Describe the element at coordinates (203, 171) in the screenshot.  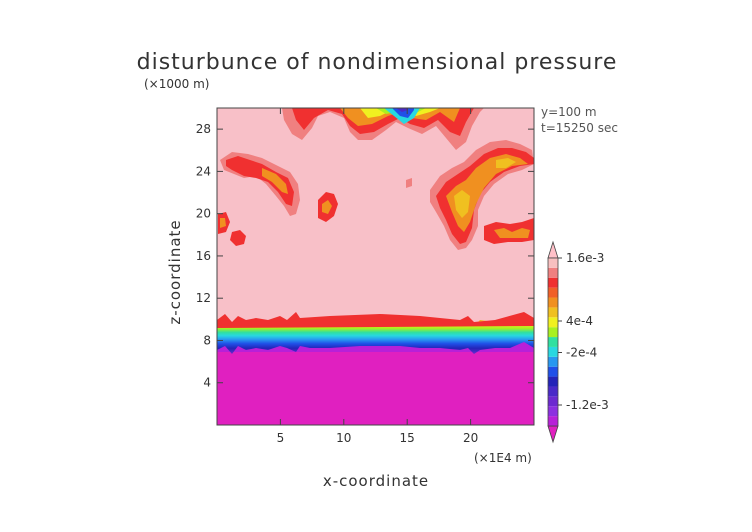
I see `y-tick-label: 24` at that location.